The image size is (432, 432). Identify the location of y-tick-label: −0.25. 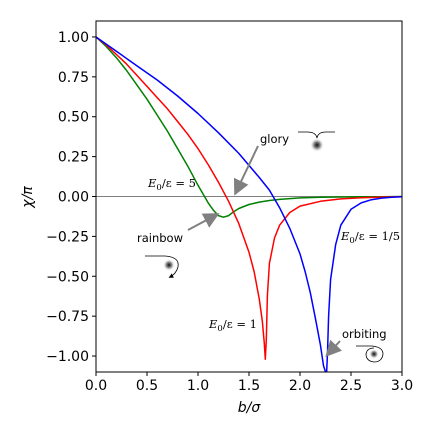
(67, 237).